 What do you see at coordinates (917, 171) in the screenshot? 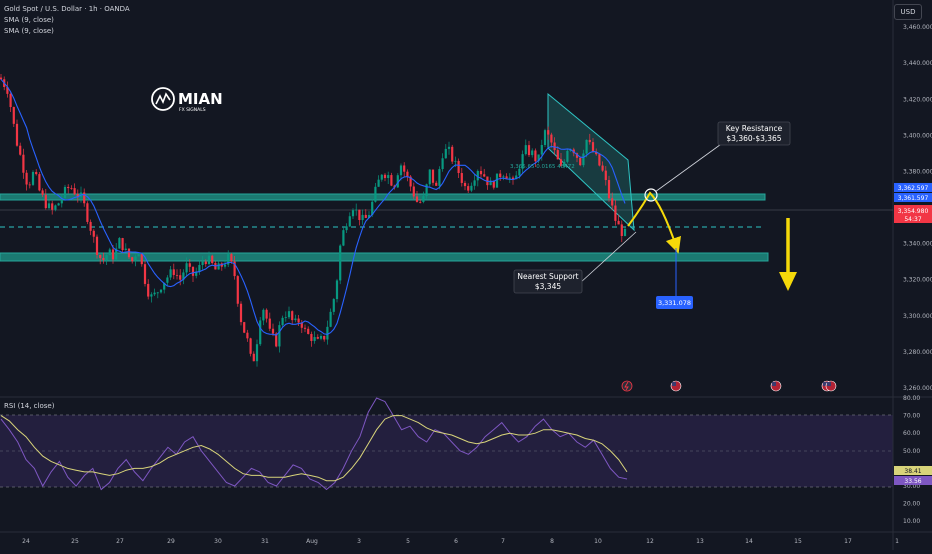
I see `price-tick-label-4: 3,380.000` at bounding box center [917, 171].